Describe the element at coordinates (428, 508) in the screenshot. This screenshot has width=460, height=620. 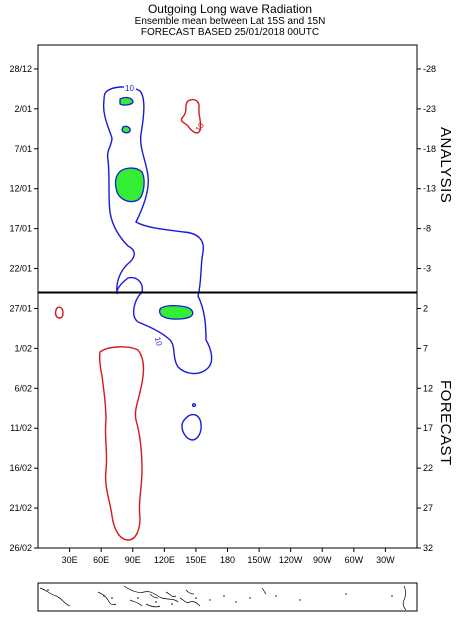
I see `right-axis-tick-label: 27` at that location.